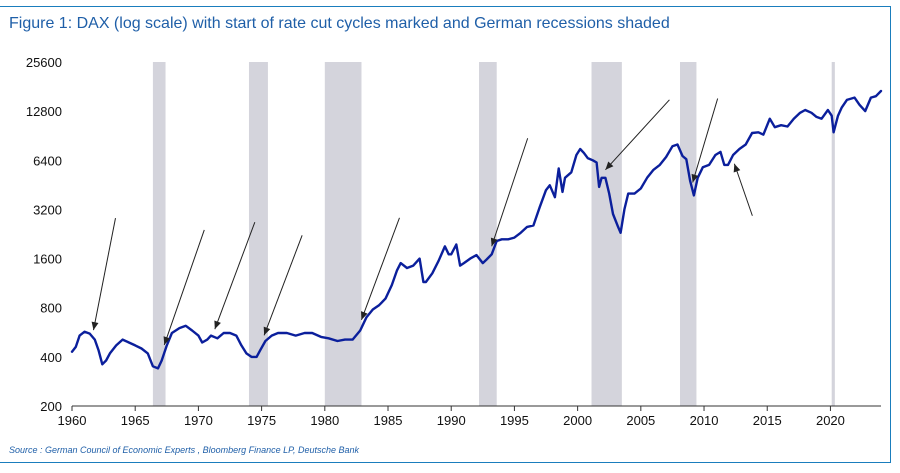 Image resolution: width=900 pixels, height=473 pixels. Describe the element at coordinates (44, 111) in the screenshot. I see `y-tick-label-12800: 12800` at that location.